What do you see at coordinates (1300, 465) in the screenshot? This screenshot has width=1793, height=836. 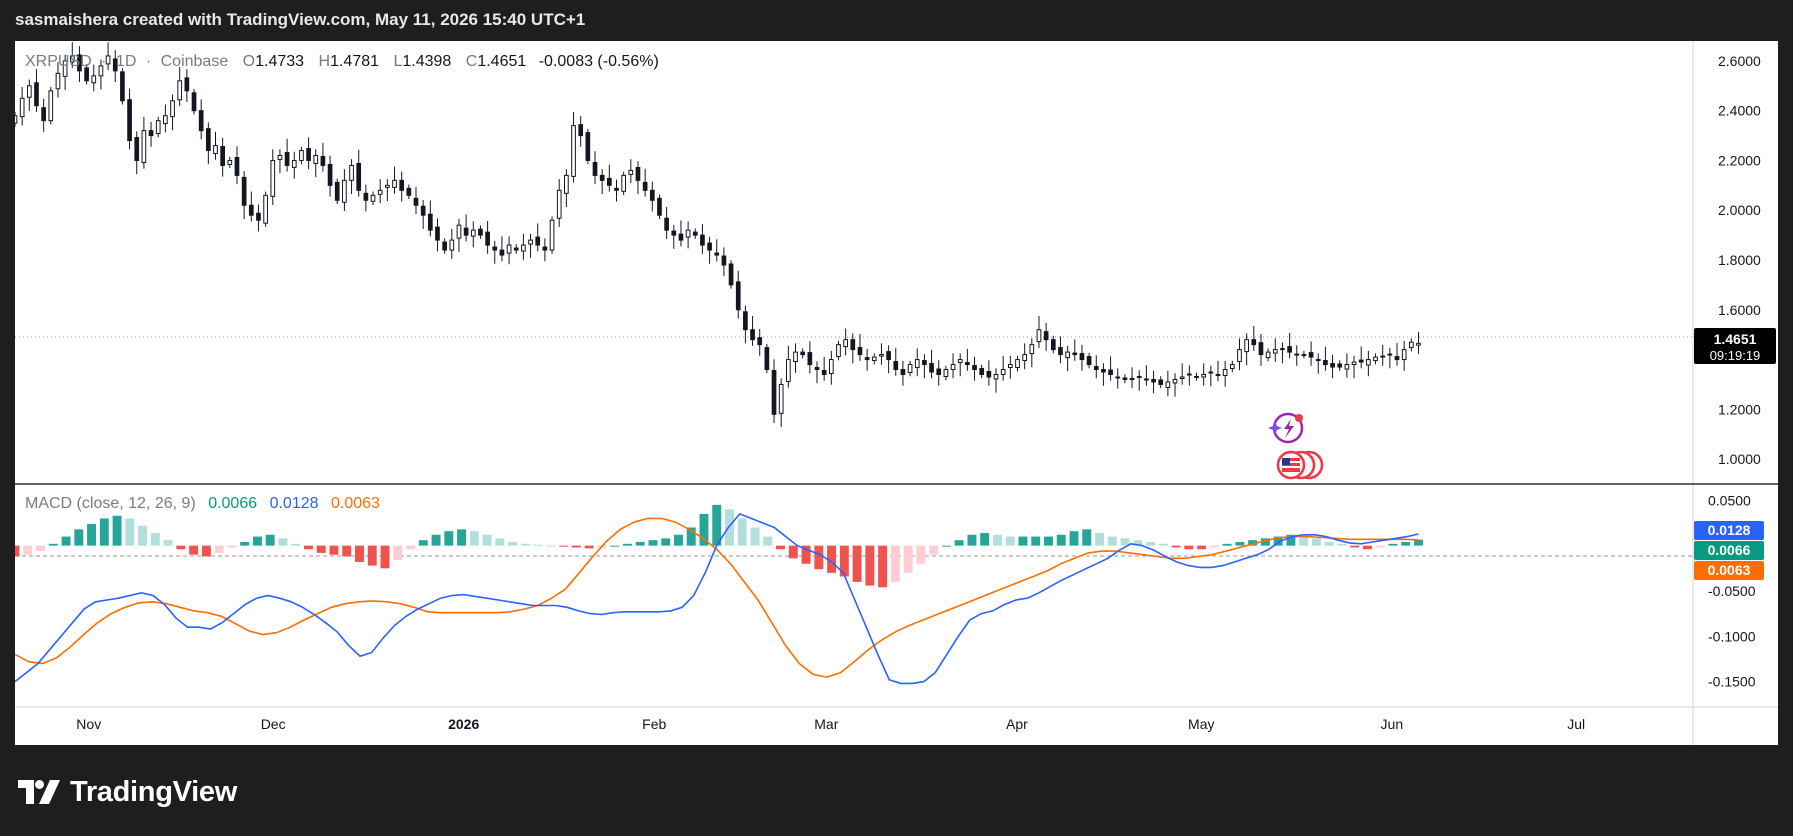 I see `us-flag-icon` at bounding box center [1300, 465].